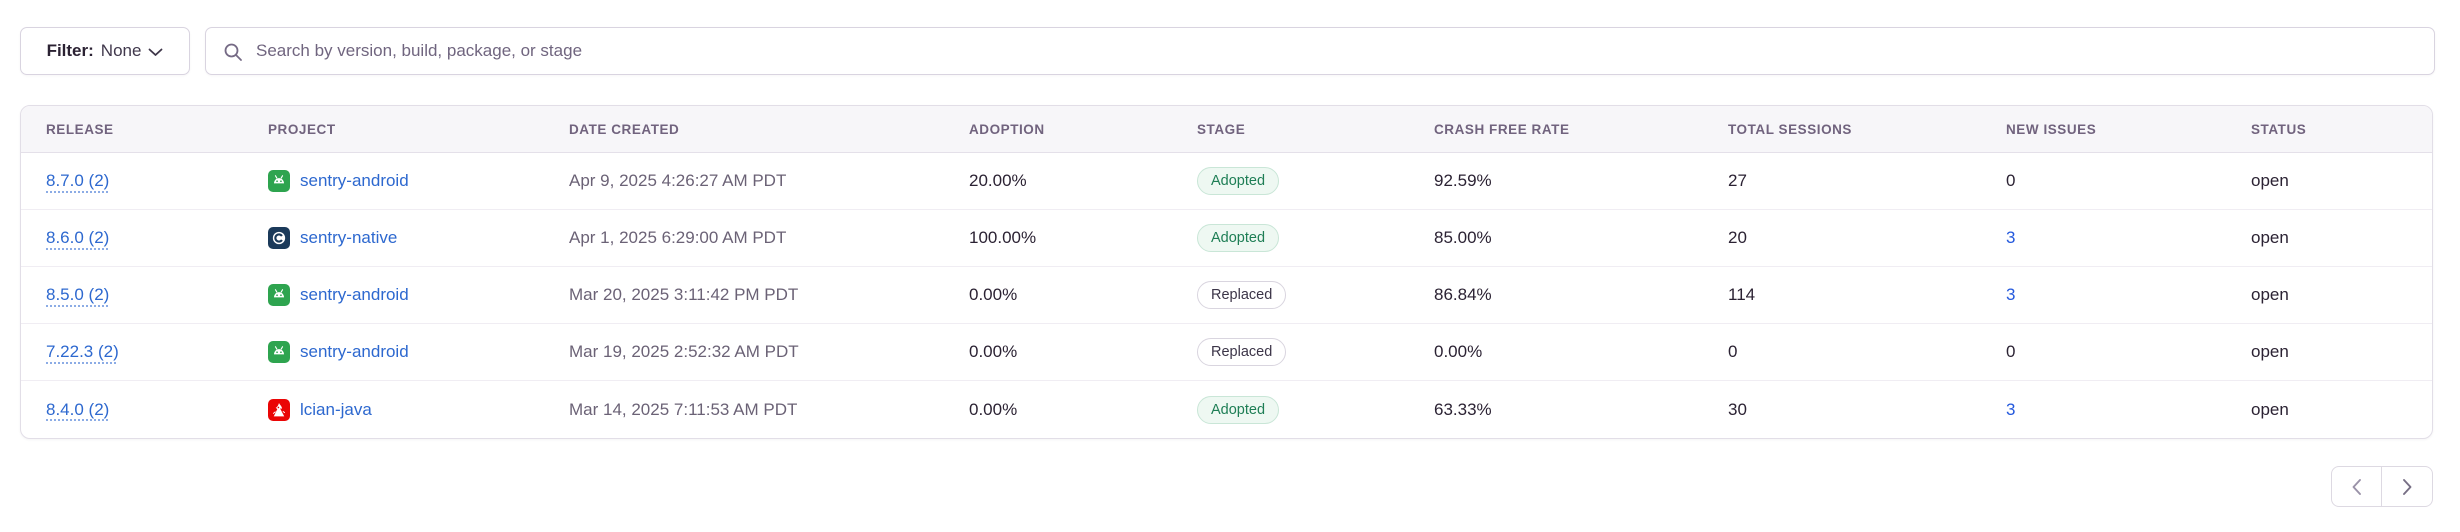 The height and width of the screenshot is (532, 2460). I want to click on date-created-value: Mar 14, 2025 7:11:53 AM PDT, so click(683, 409).